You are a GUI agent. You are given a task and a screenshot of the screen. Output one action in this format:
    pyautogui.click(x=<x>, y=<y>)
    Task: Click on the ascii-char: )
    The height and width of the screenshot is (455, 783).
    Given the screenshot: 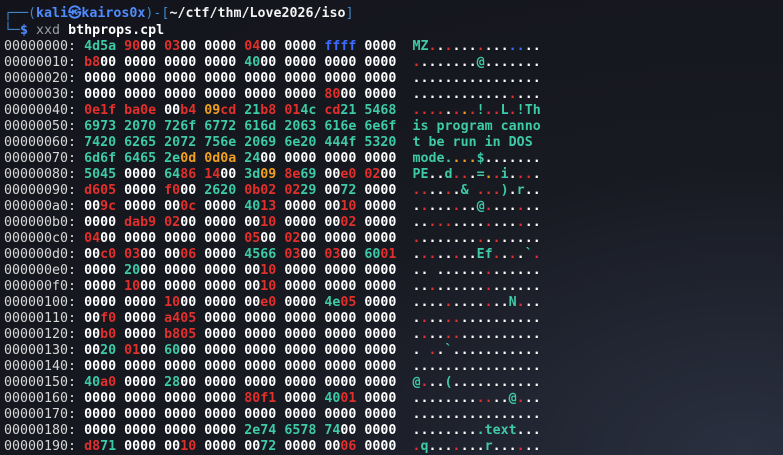 What is the action you would take?
    pyautogui.click(x=504, y=190)
    